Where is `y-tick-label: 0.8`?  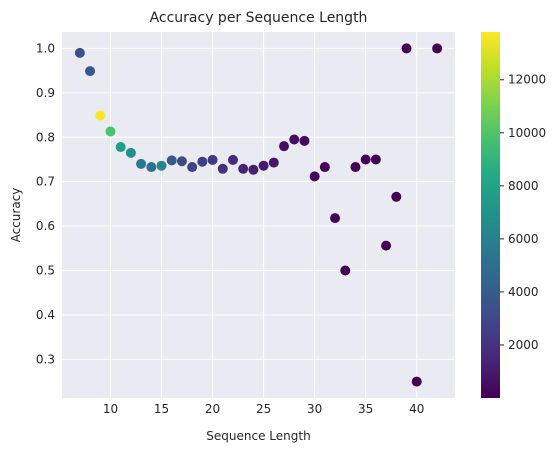 y-tick-label: 0.8 is located at coordinates (45, 137).